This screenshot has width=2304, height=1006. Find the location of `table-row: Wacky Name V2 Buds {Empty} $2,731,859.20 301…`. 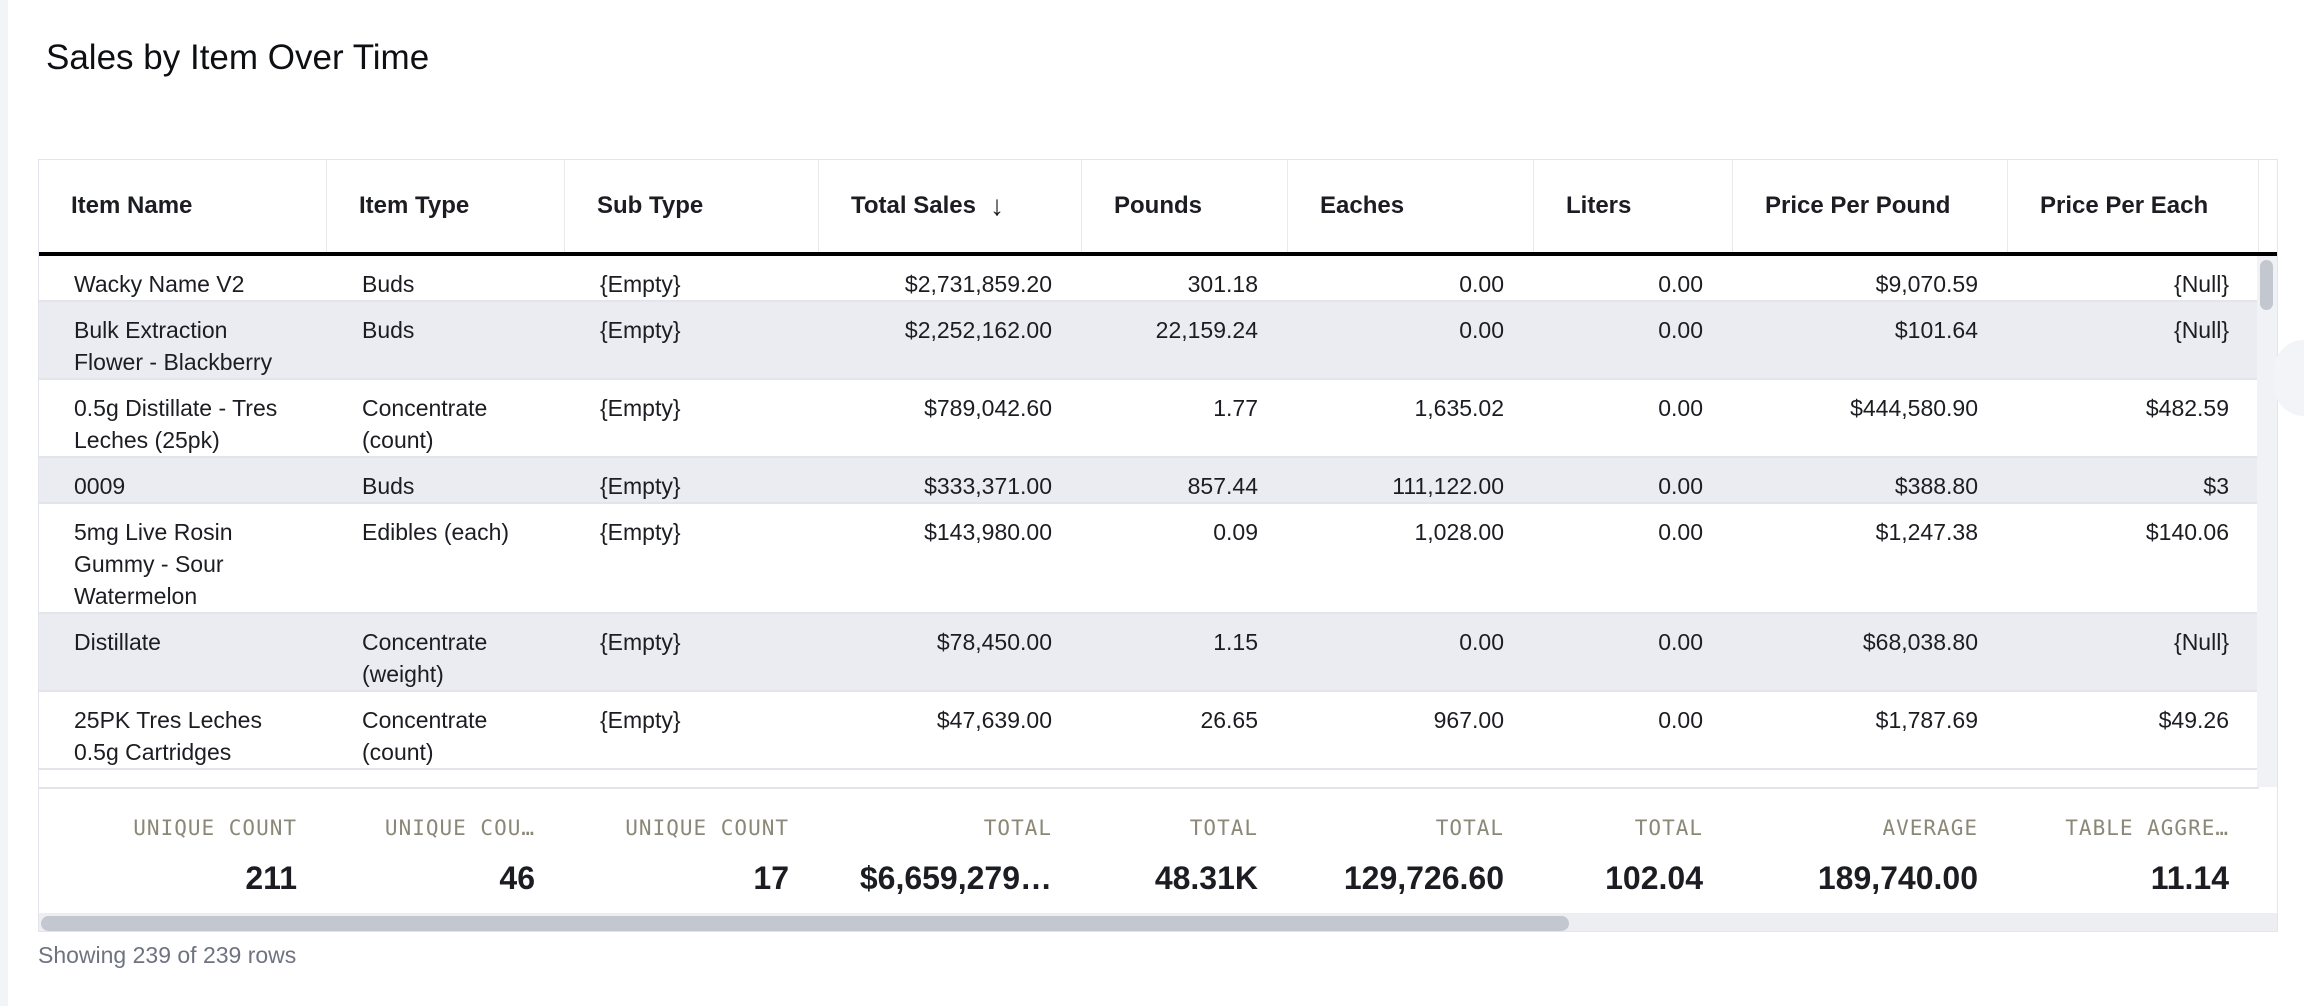

table-row: Wacky Name V2 Buds {Empty} $2,731,859.20 301… is located at coordinates (1149, 279).